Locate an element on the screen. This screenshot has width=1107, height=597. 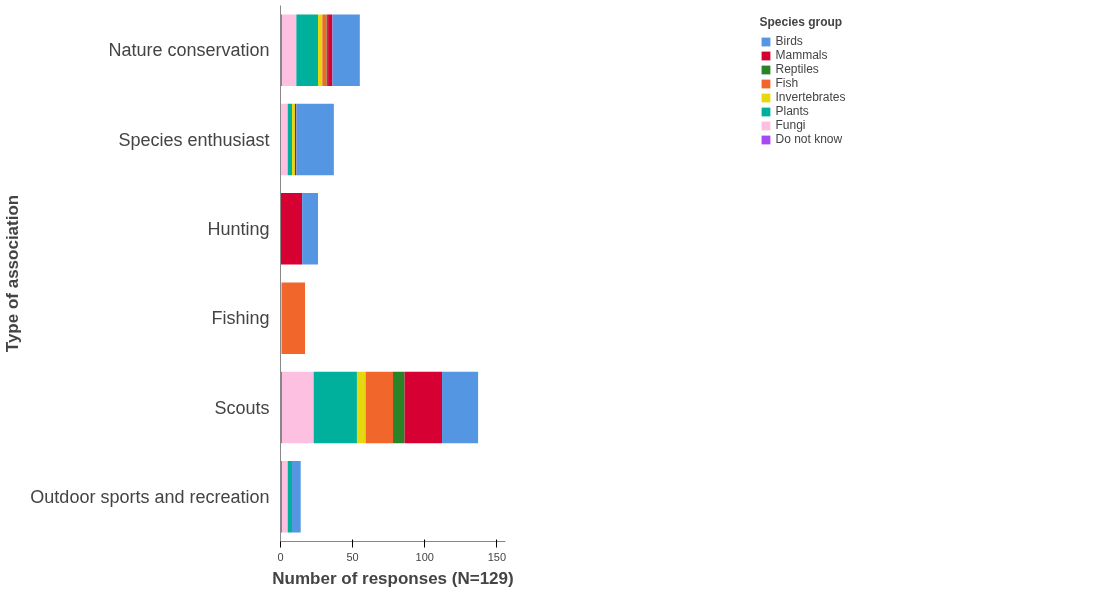
legend-label: Fish is located at coordinates (787, 83).